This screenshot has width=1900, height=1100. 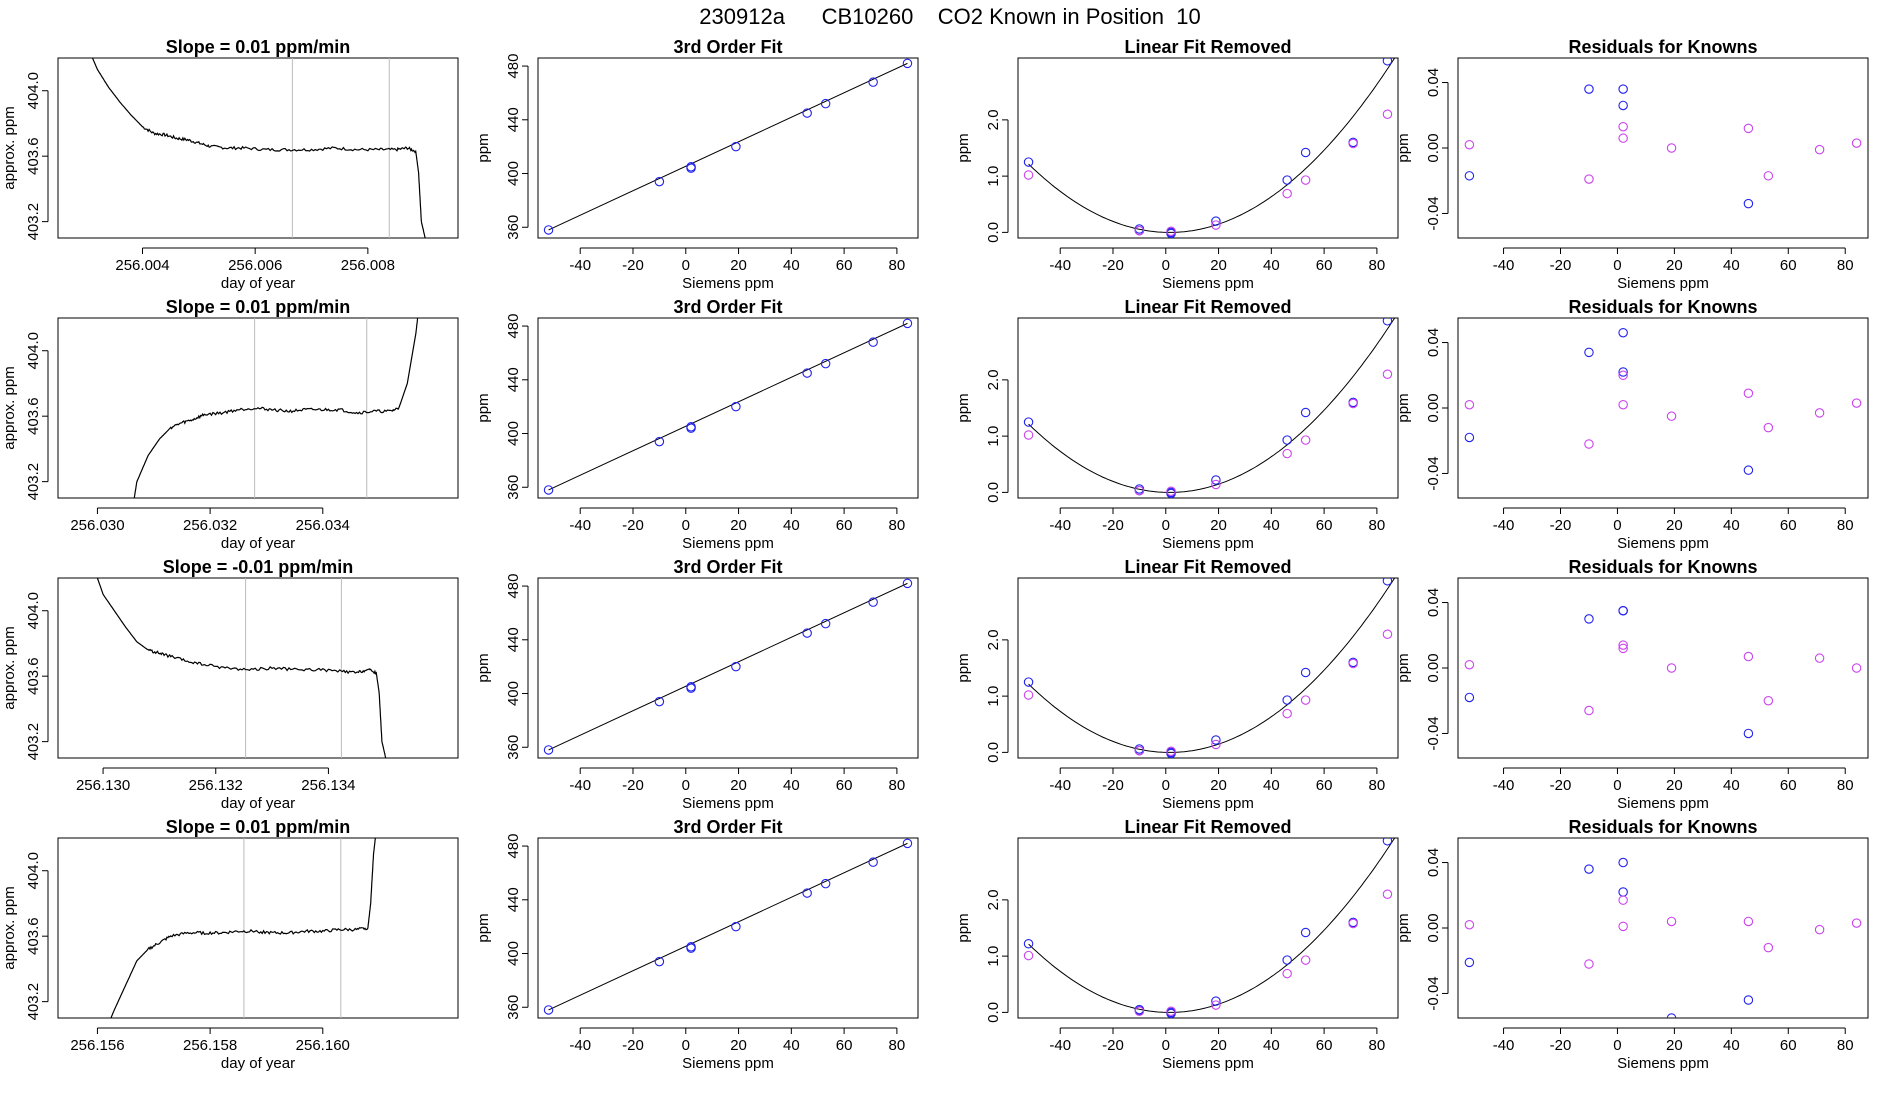 What do you see at coordinates (1433, 733) in the screenshot?
I see `y-tick-label: -0.04` at bounding box center [1433, 733].